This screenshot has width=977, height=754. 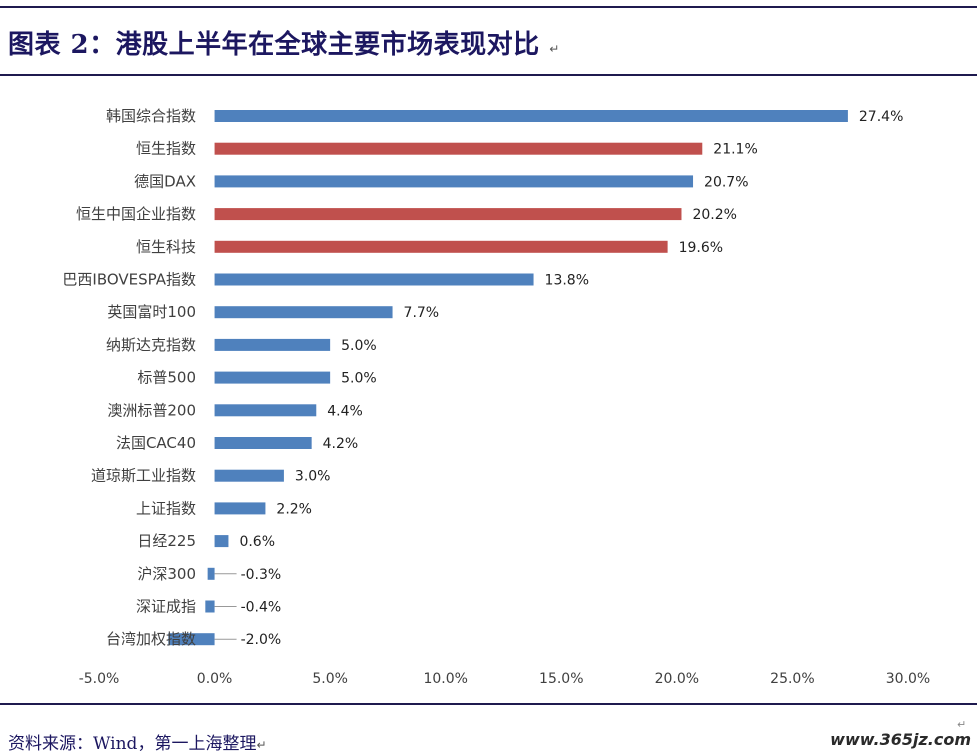 I want to click on title-text: 图表 2：港股上半年在全球主要市场表现对比, so click(x=274, y=45).